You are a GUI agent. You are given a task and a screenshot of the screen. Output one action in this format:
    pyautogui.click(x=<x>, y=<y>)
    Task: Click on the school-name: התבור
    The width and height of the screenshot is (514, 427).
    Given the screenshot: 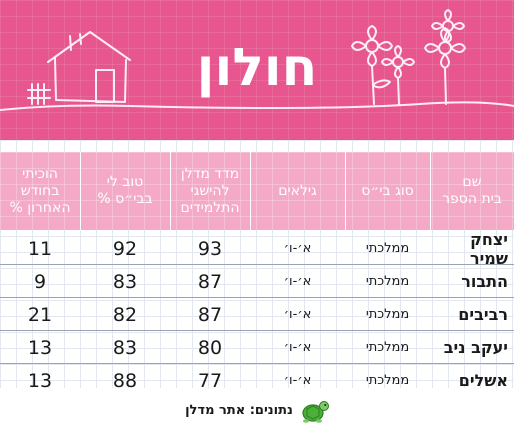 What is the action you would take?
    pyautogui.click(x=484, y=281)
    